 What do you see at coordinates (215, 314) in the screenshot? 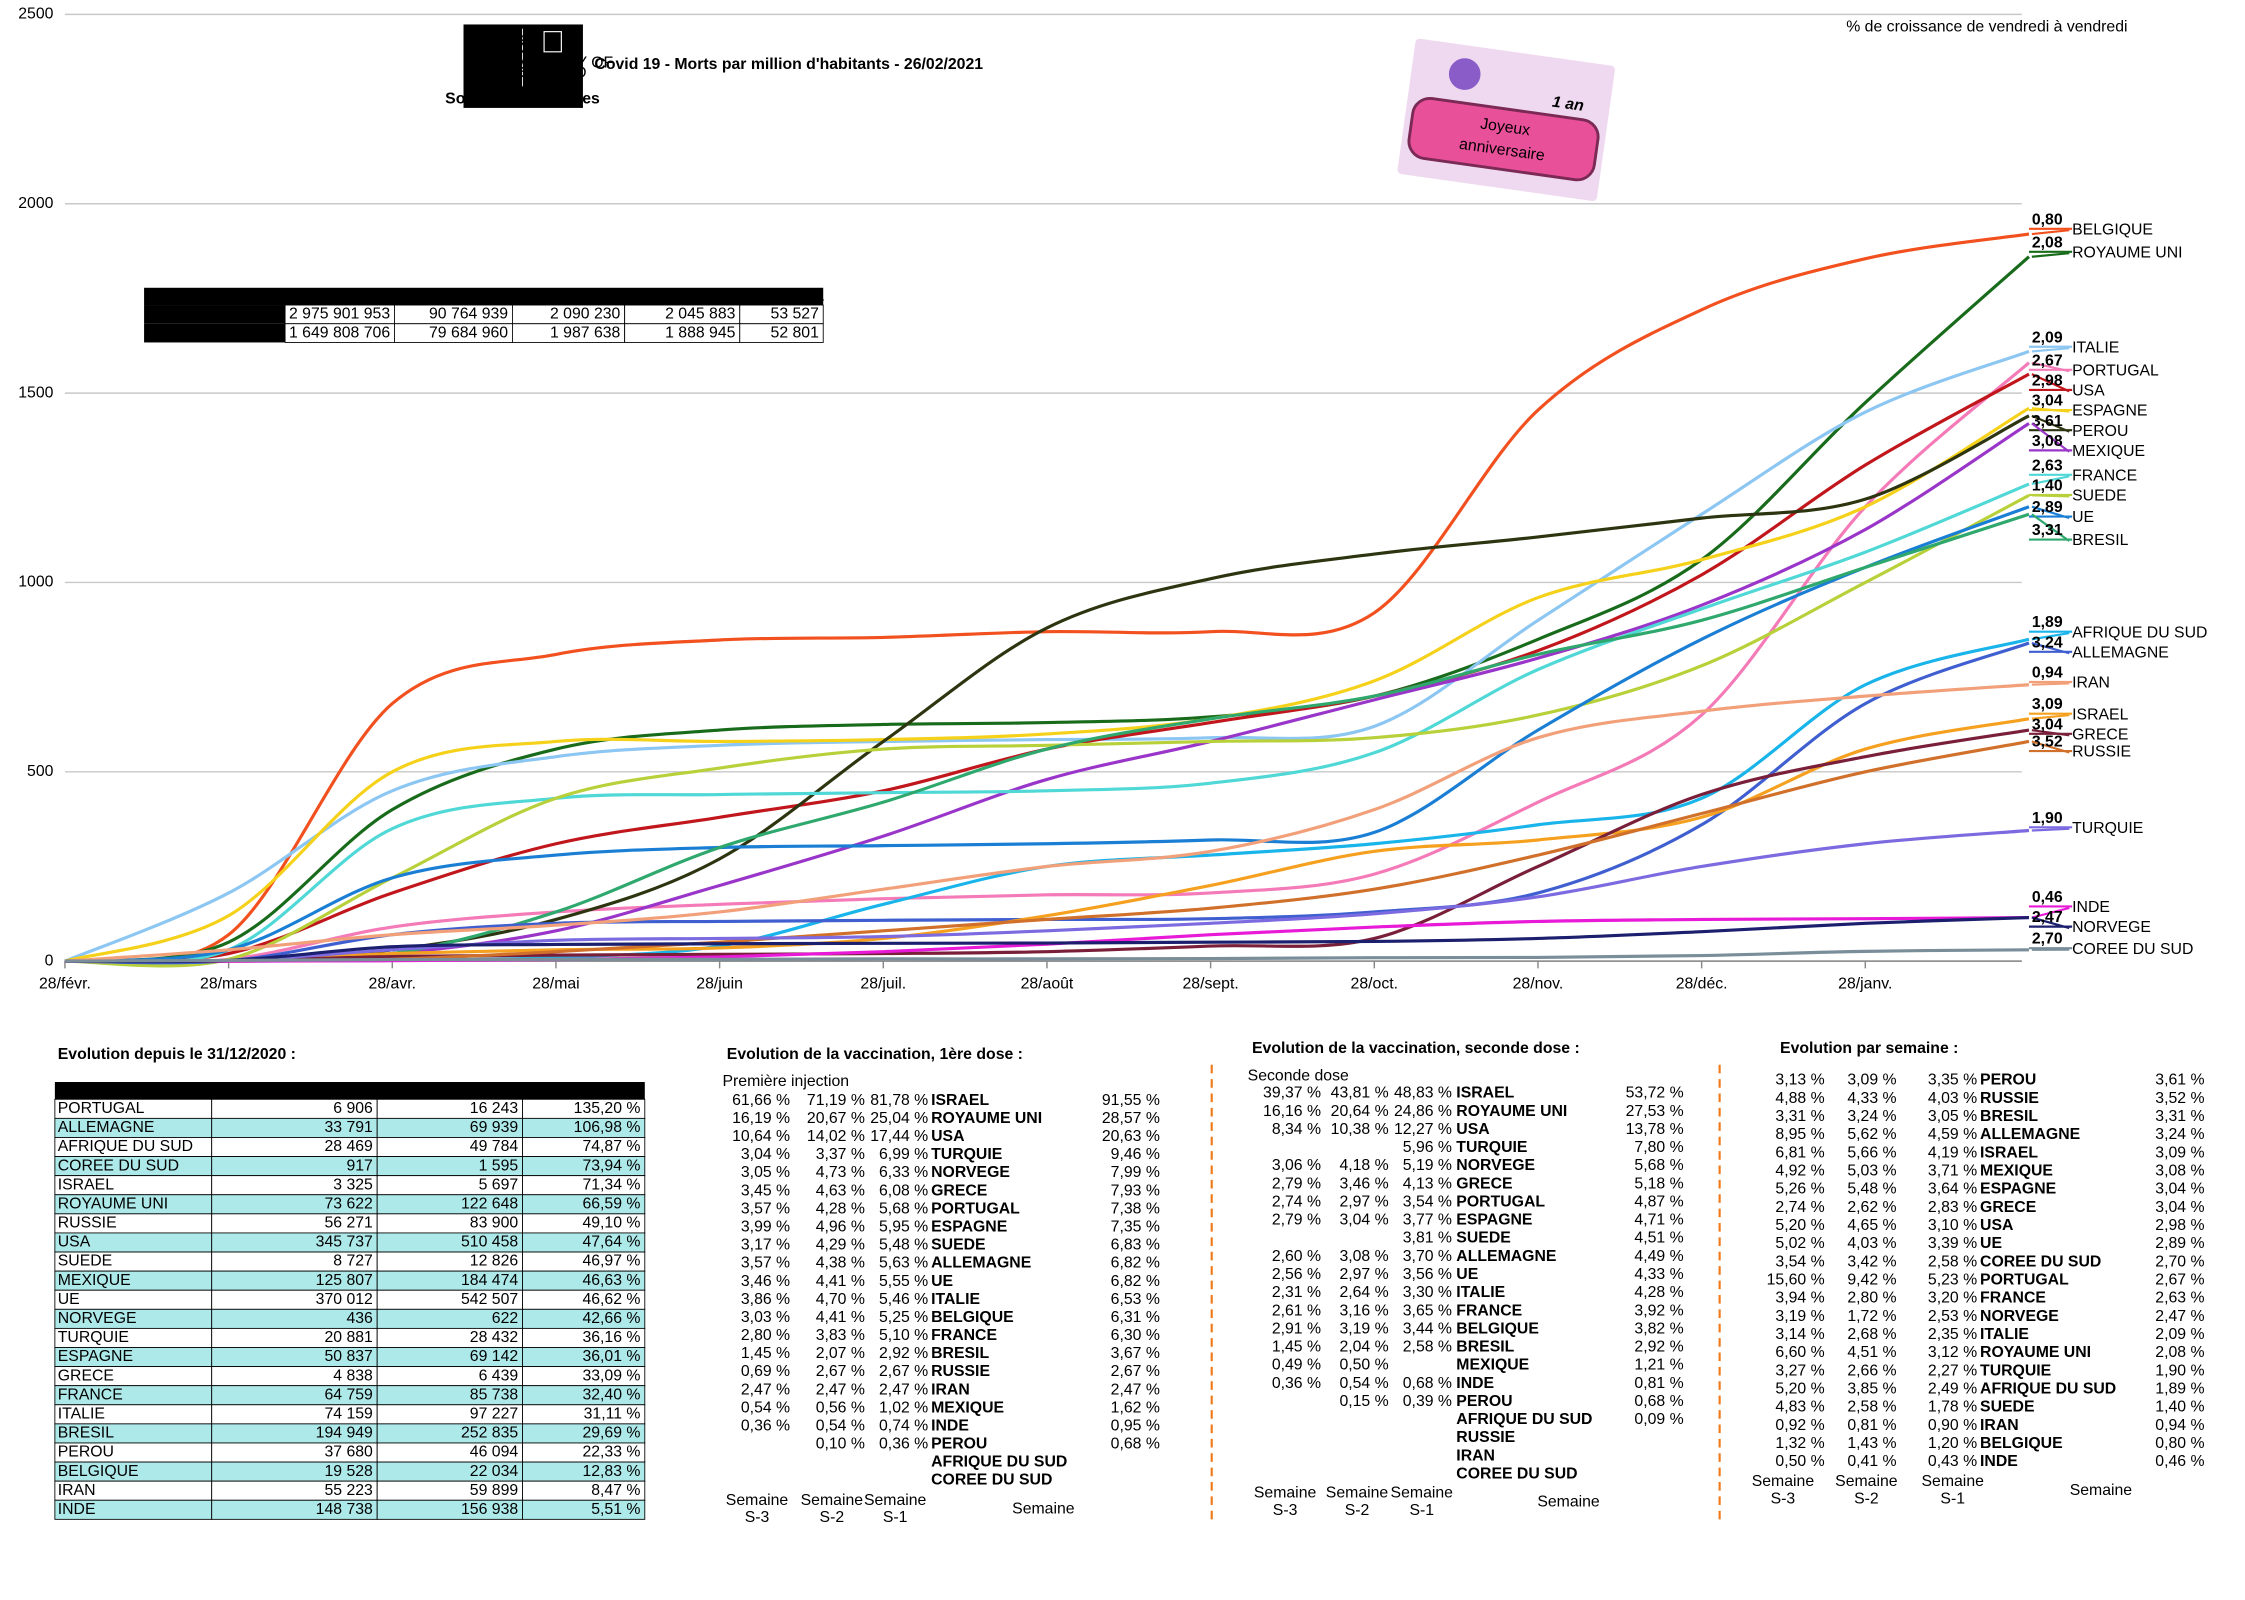
I see `row-label-bg` at bounding box center [215, 314].